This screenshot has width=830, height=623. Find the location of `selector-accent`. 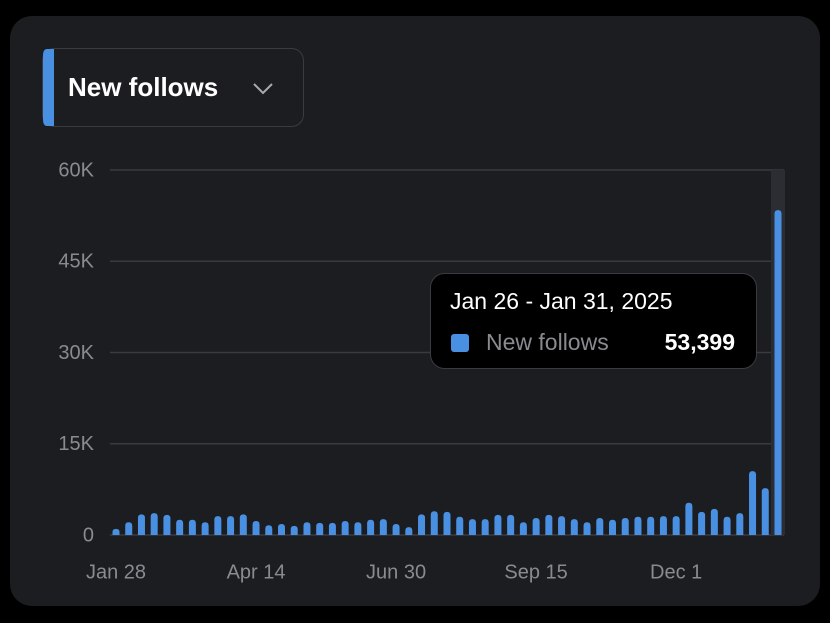

selector-accent is located at coordinates (48, 87).